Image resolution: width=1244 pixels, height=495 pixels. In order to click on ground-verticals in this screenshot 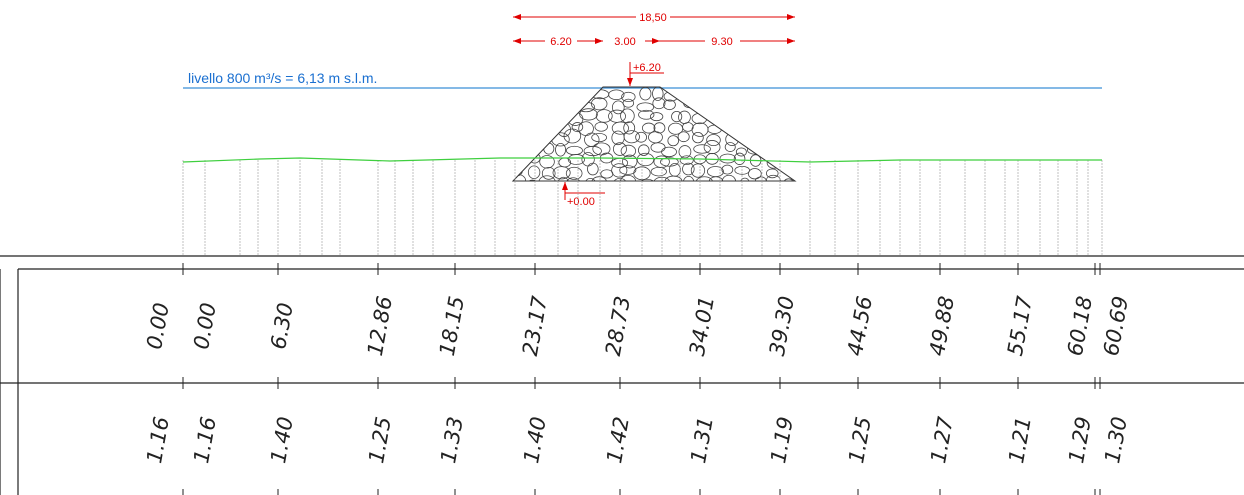, I will do `click(642, 207)`.